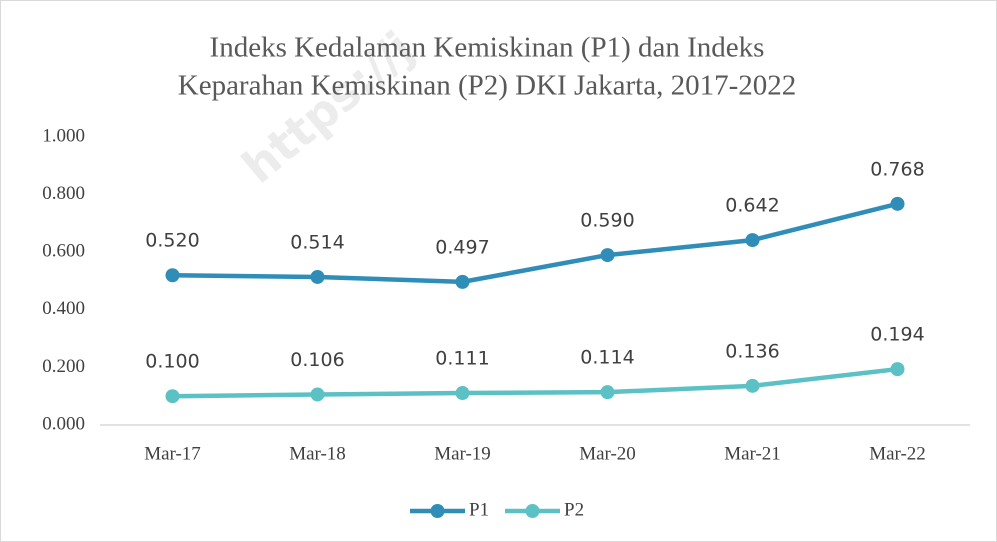 This screenshot has height=542, width=997. What do you see at coordinates (172, 241) in the screenshot?
I see `data-label: 0.520` at bounding box center [172, 241].